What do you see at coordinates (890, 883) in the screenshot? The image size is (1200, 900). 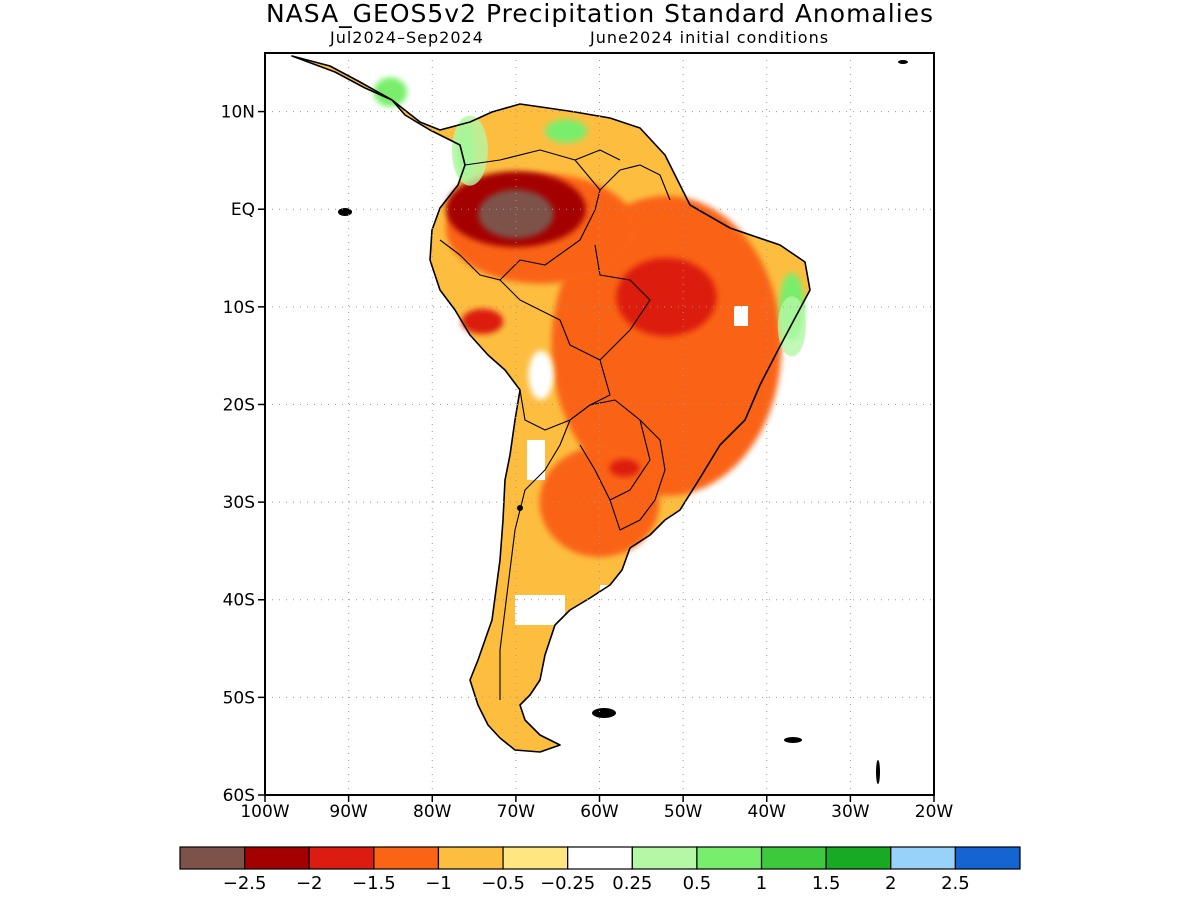 I see `colorbar-label: 2` at bounding box center [890, 883].